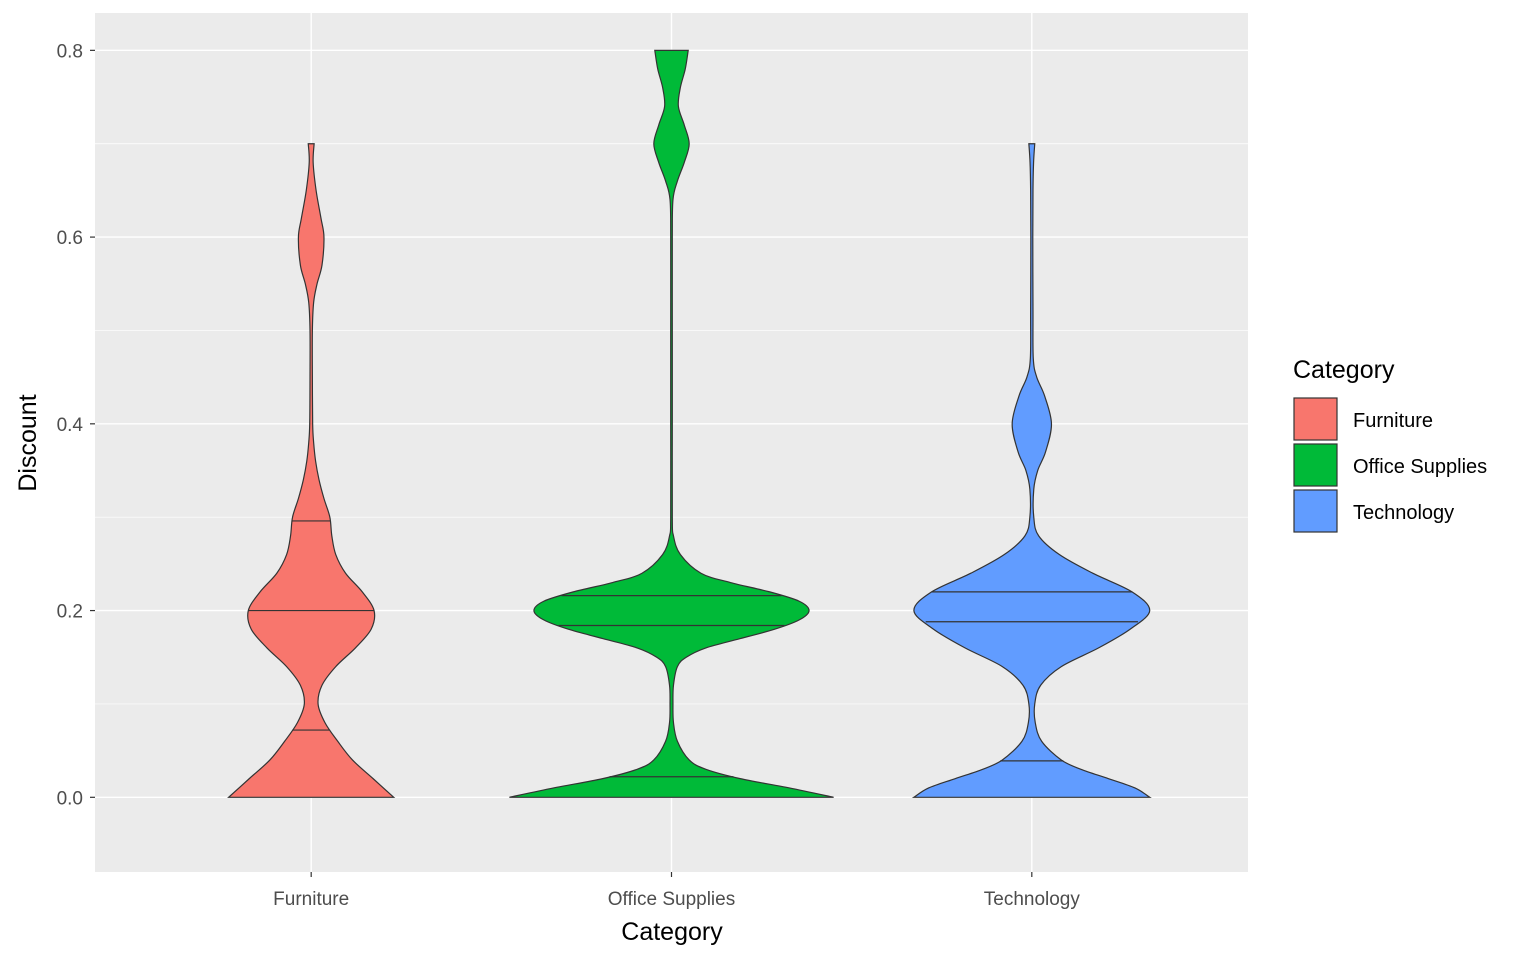 Image resolution: width=1536 pixels, height=960 pixels. Describe the element at coordinates (1403, 513) in the screenshot. I see `legend-label: Technology` at that location.